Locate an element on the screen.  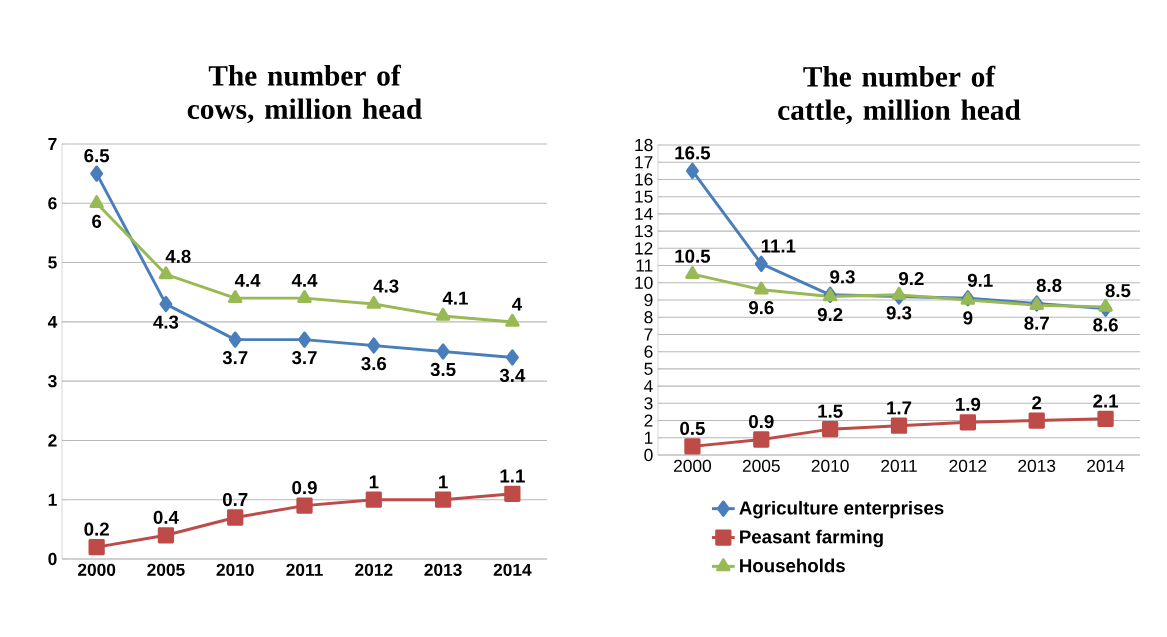
chart-title: The number of cows, million head is located at coordinates (304, 94).